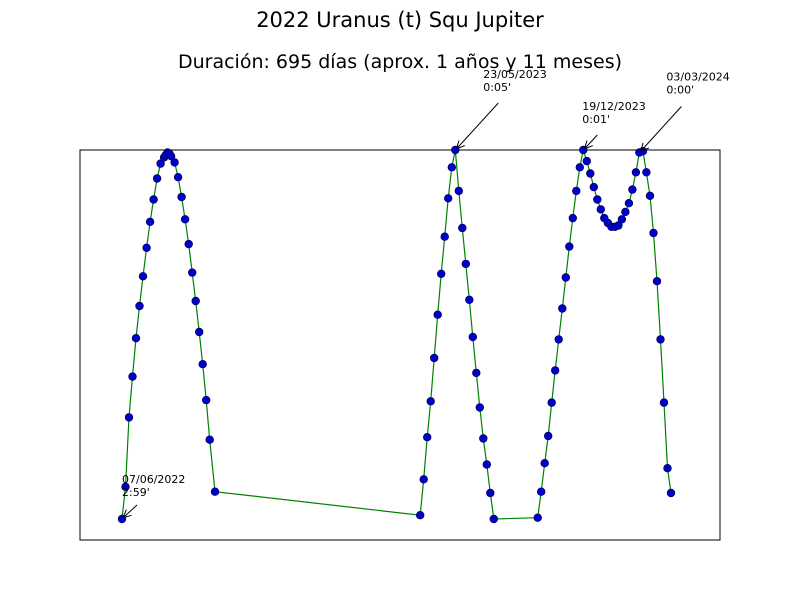  I want to click on annotation-orb: 2:59', so click(136, 492).